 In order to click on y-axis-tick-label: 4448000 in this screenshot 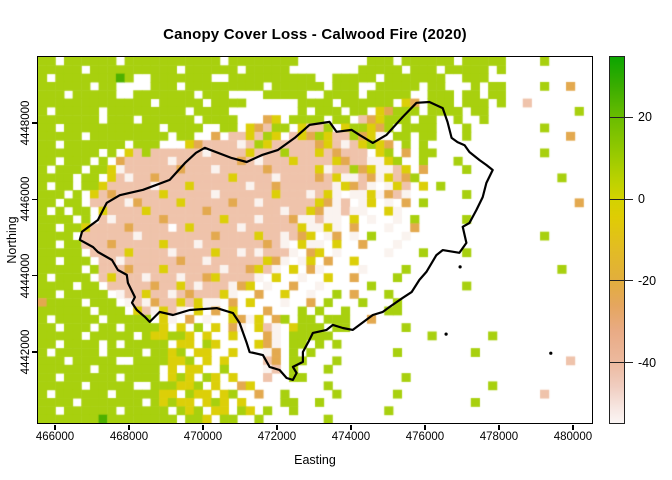, I will do `click(26, 123)`.